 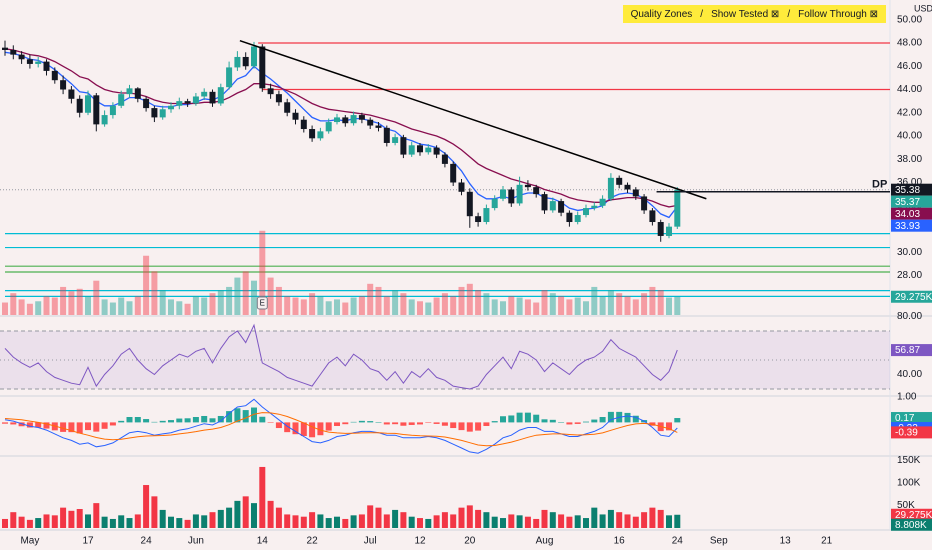 What do you see at coordinates (879, 185) in the screenshot?
I see `dp-label: DP` at bounding box center [879, 185].